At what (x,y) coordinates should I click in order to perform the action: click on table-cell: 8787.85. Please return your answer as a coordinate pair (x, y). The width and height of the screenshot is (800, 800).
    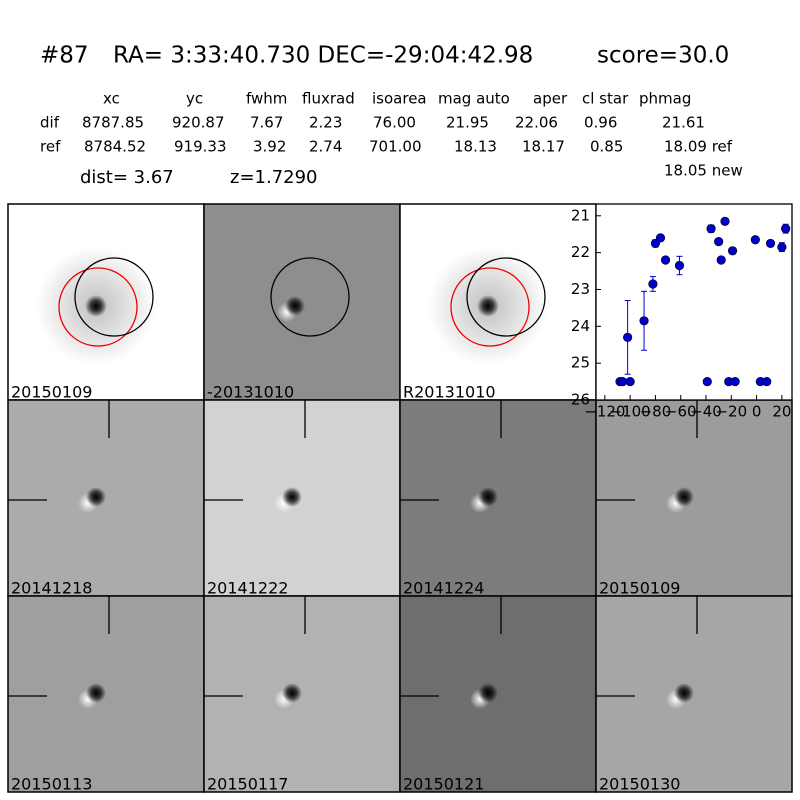
    Looking at the image, I should click on (113, 123).